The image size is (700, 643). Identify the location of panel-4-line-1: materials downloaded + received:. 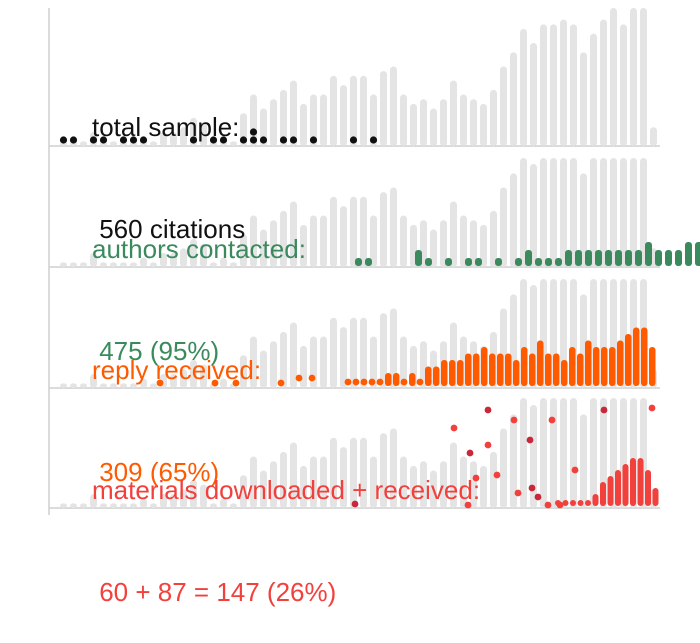
(286, 490).